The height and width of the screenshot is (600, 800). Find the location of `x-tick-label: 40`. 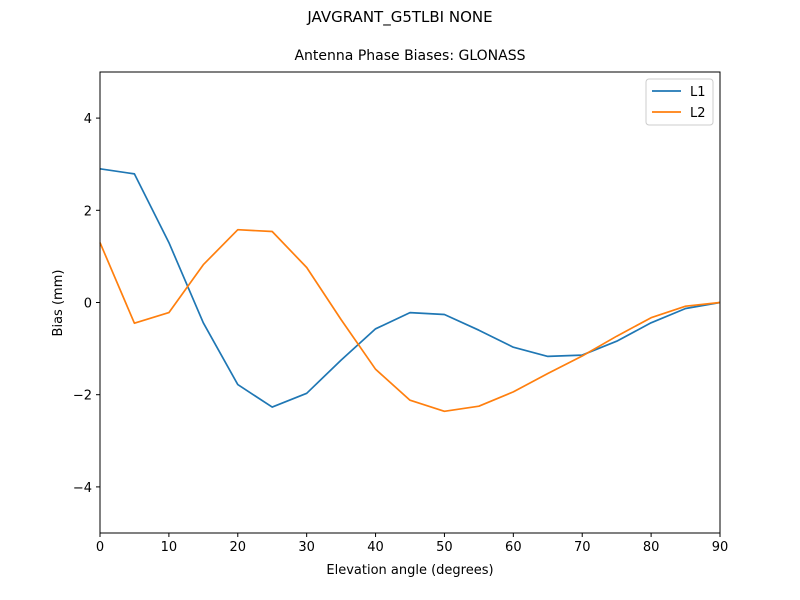

x-tick-label: 40 is located at coordinates (375, 547).